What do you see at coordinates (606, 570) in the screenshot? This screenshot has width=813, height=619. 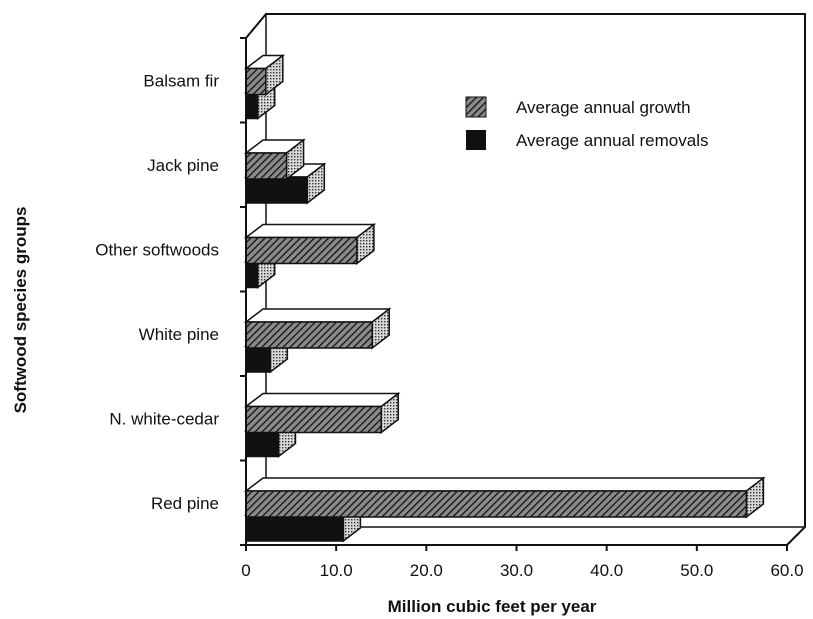 I see `x-tick-label: 40.0` at bounding box center [606, 570].